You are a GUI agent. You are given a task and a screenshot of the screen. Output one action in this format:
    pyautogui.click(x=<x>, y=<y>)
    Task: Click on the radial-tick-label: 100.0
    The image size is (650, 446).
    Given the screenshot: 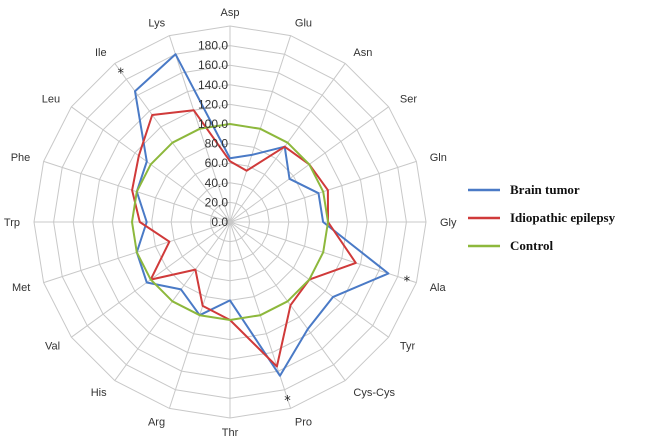 What is the action you would take?
    pyautogui.click(x=213, y=124)
    